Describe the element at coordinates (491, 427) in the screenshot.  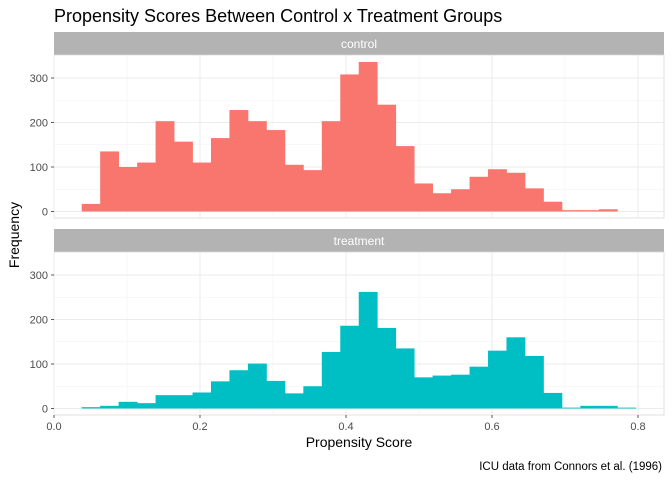
I see `x-tick-label: 0.6` at that location.